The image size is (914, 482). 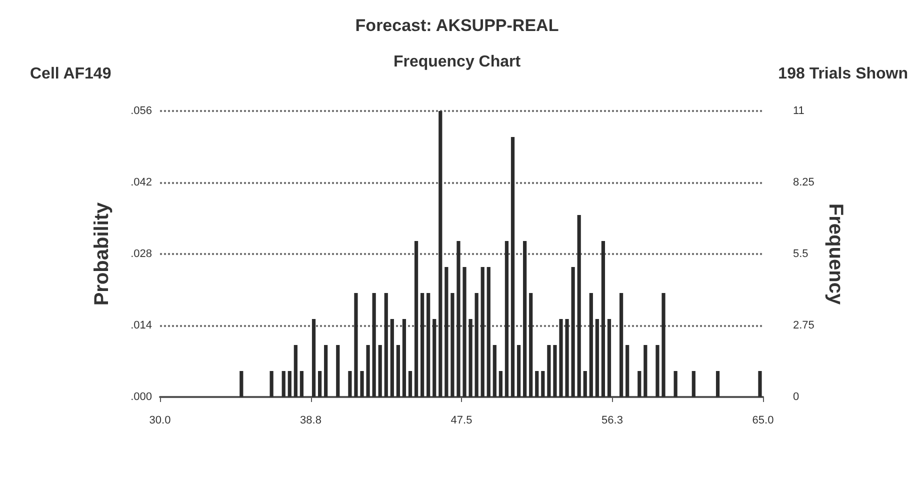 I want to click on y2-tick-label: 0, so click(x=796, y=397).